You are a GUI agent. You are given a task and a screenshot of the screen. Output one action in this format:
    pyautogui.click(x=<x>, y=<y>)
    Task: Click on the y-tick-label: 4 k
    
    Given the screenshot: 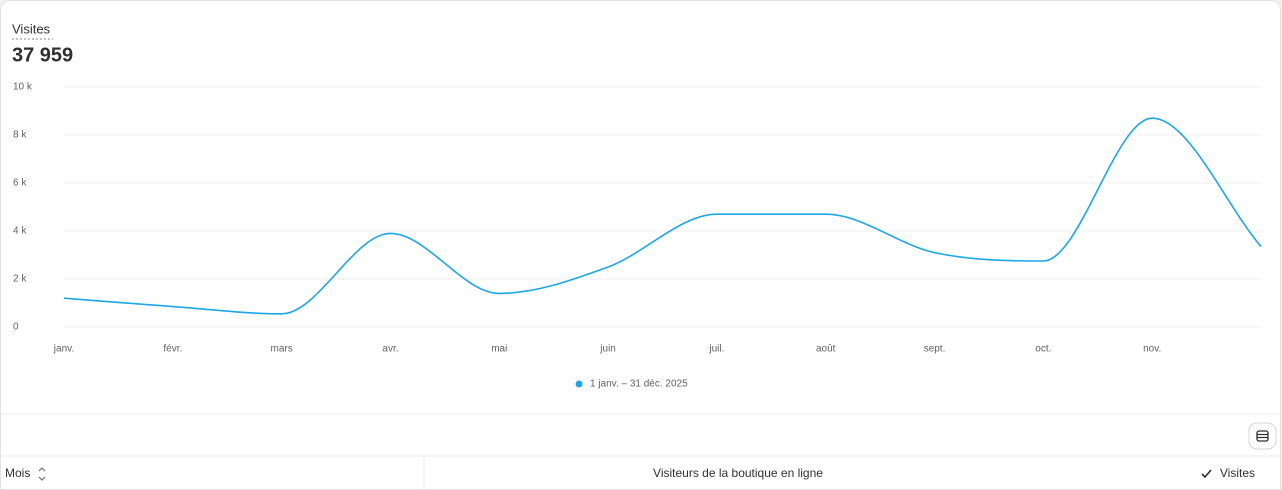 What is the action you would take?
    pyautogui.click(x=20, y=231)
    